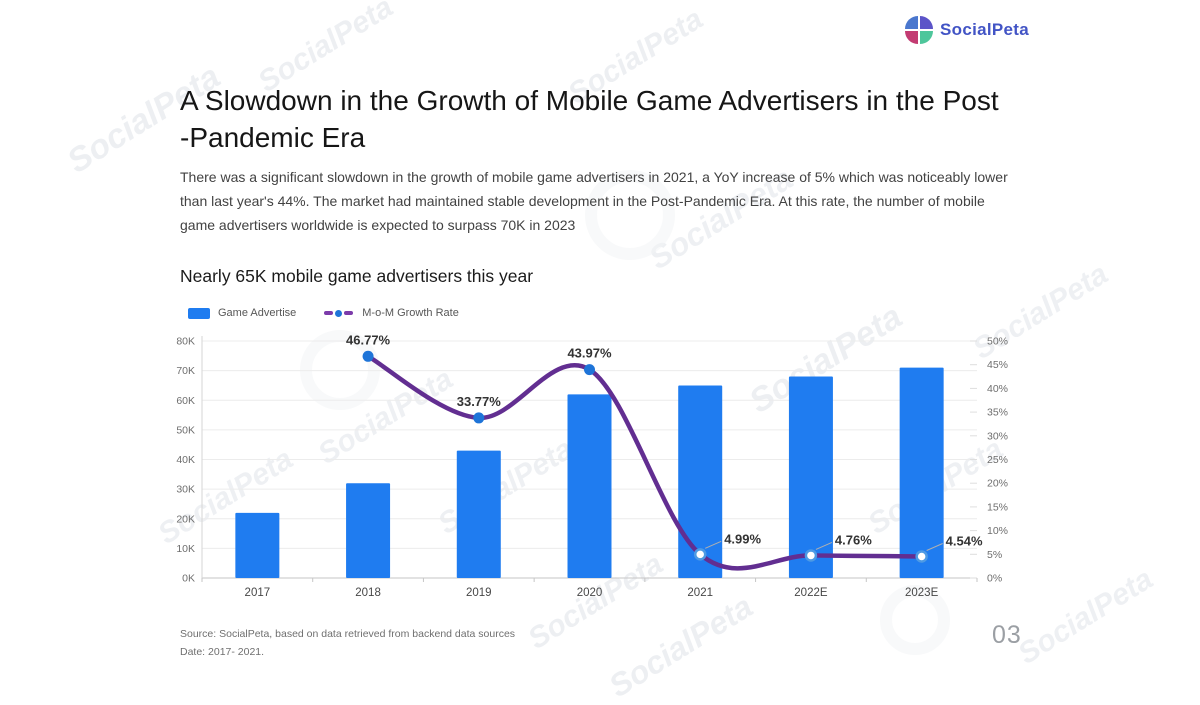 This screenshot has width=1200, height=705. Describe the element at coordinates (258, 593) in the screenshot. I see `x-axis-label: 2017` at that location.